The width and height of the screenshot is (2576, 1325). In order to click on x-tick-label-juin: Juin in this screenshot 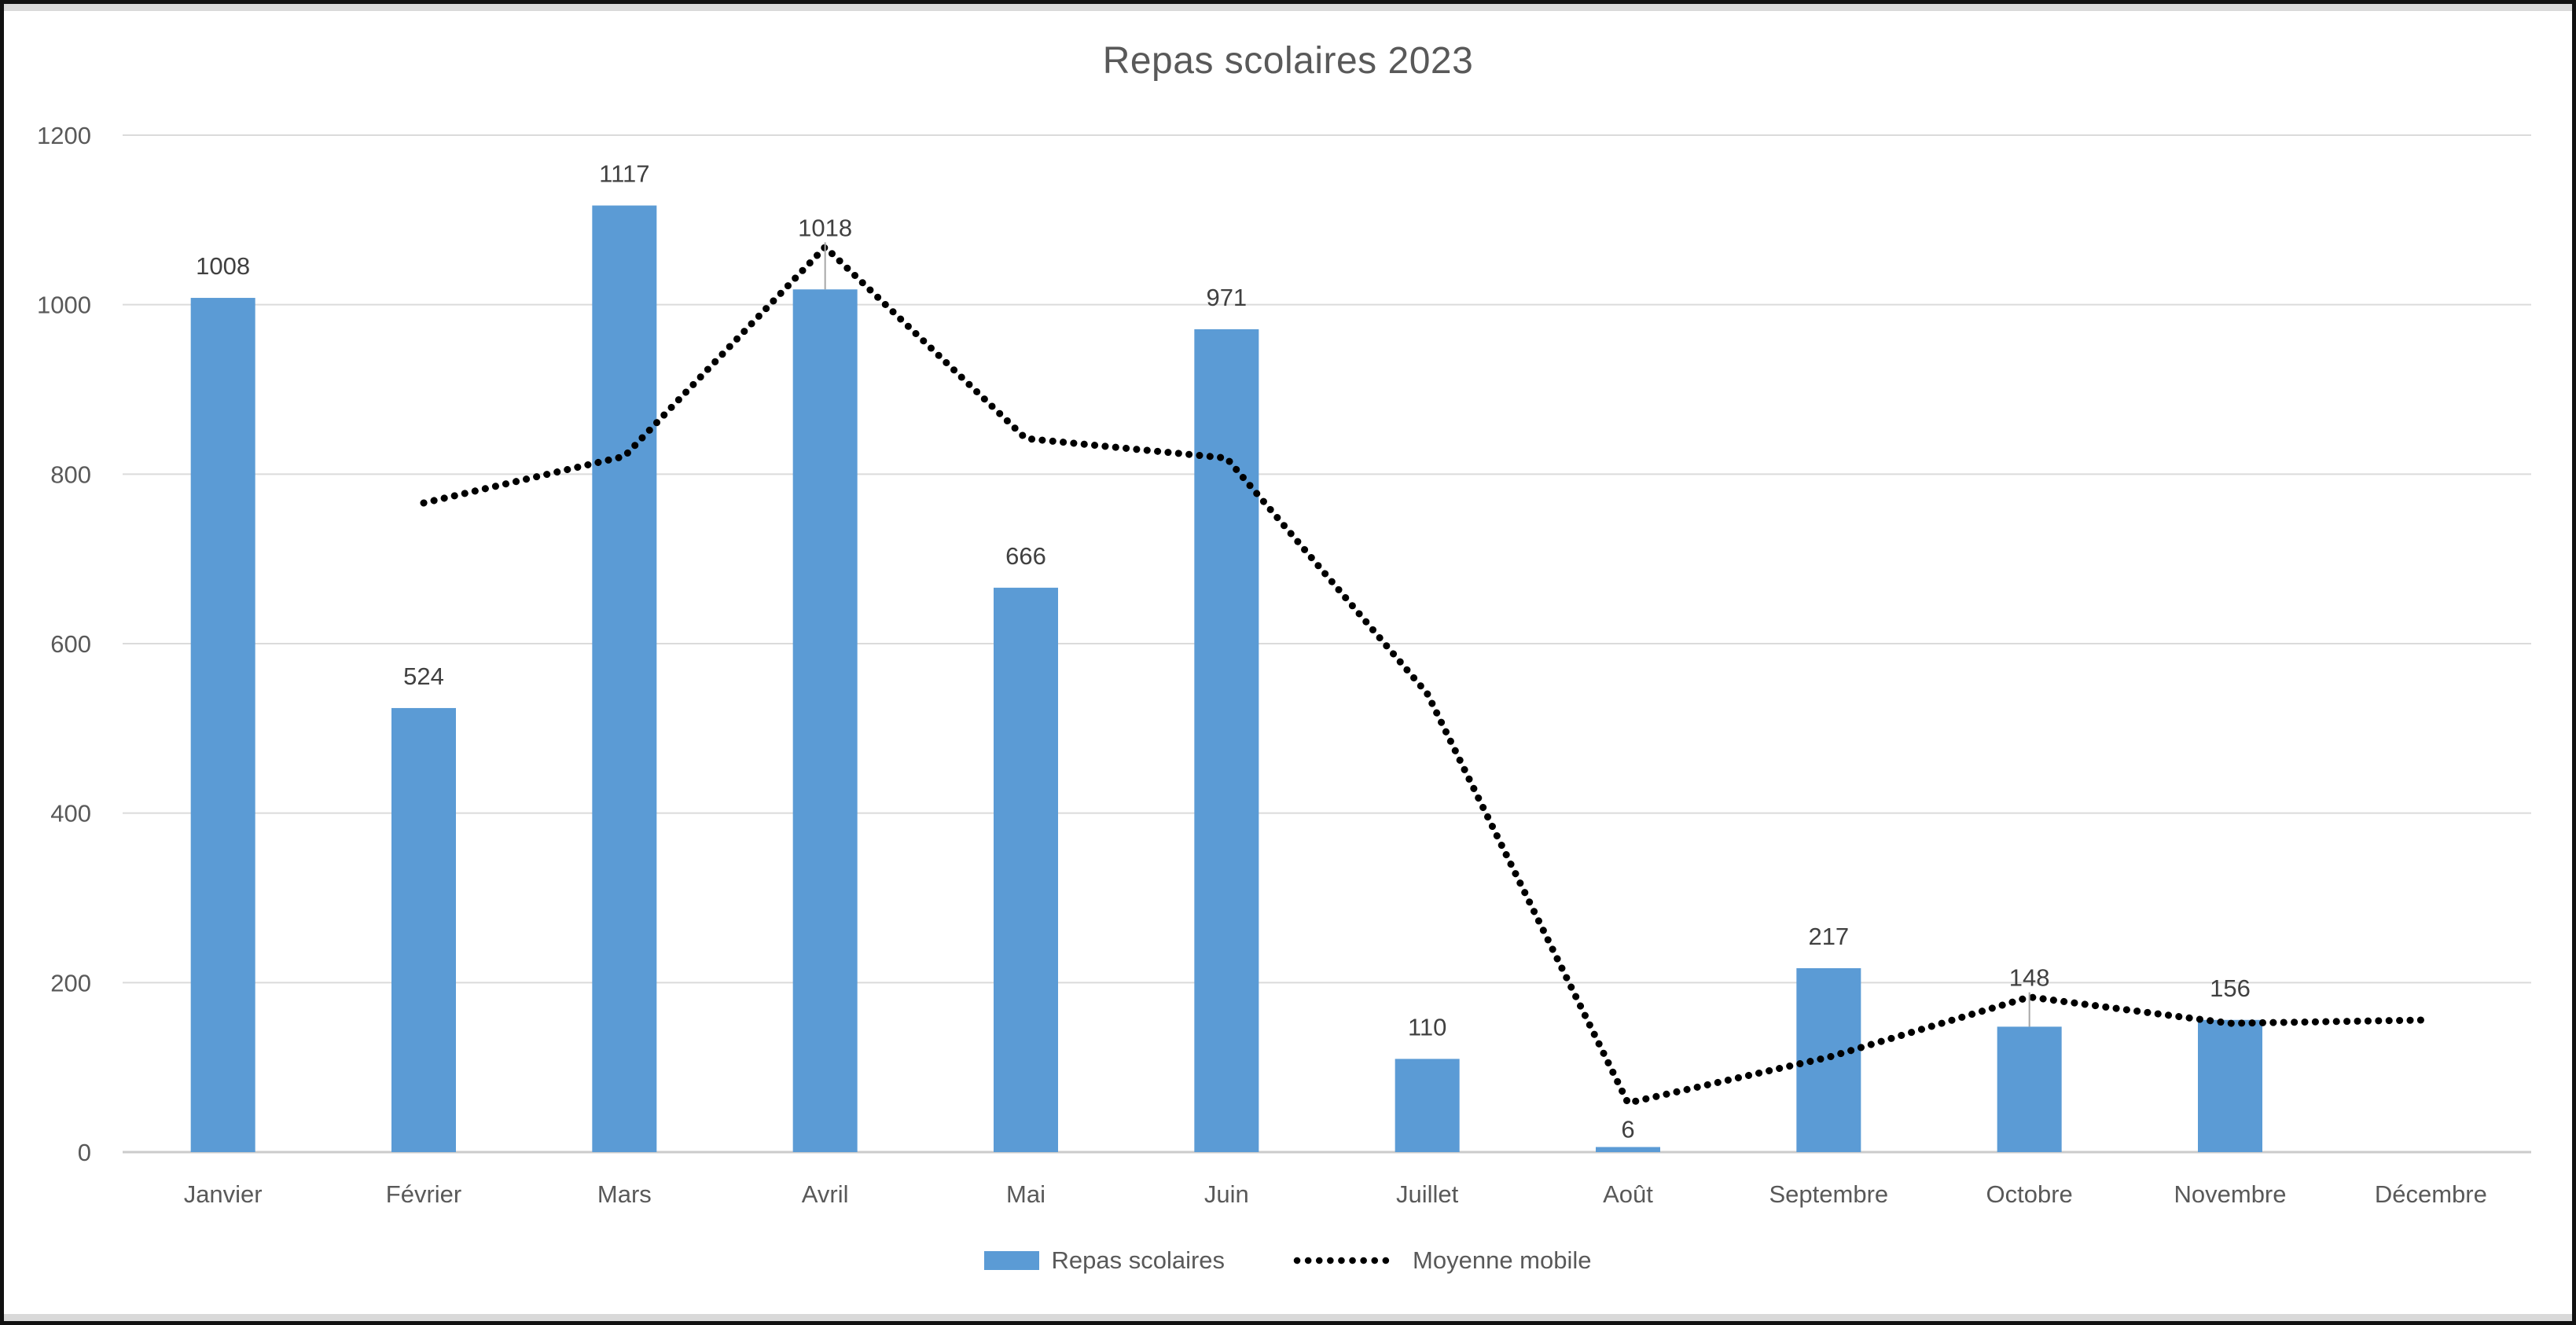, I will do `click(1226, 1194)`.